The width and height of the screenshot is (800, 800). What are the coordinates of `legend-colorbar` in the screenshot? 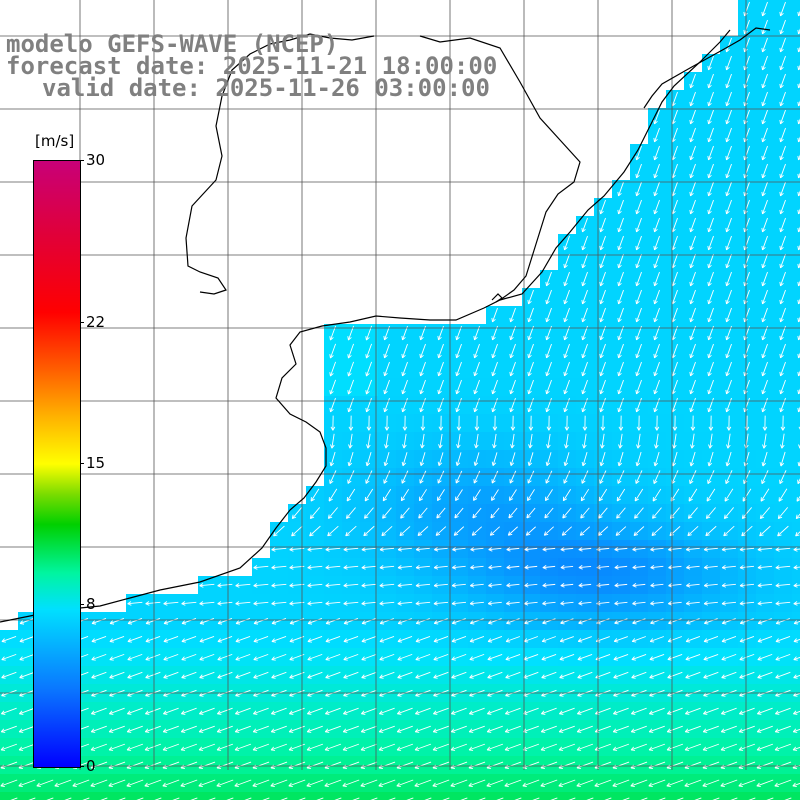 It's located at (57, 464).